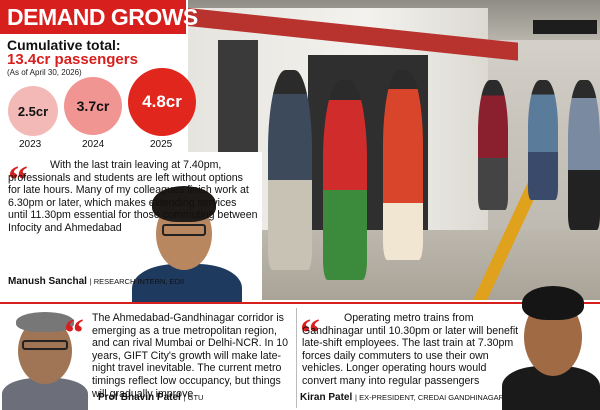 This screenshot has width=600, height=410. Describe the element at coordinates (430, 397) in the screenshot. I see `author-role: | EX-PRESIDENT, CREDAI GANDHINAGAR` at that location.